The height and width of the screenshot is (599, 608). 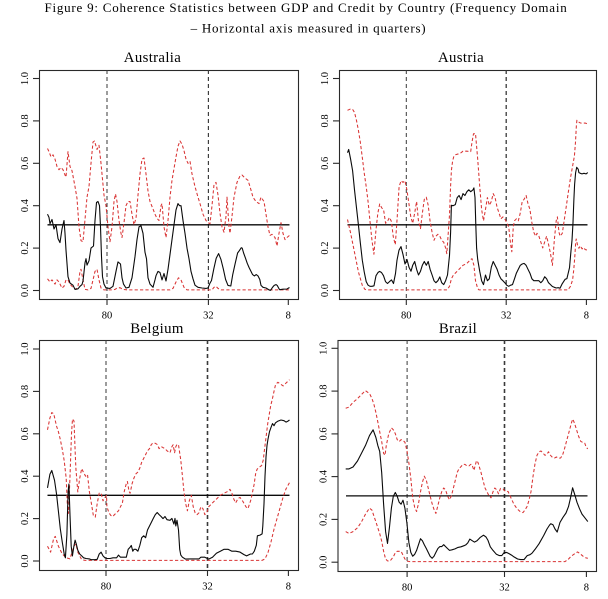 I want to click on svg-text: Austria, so click(x=461, y=58).